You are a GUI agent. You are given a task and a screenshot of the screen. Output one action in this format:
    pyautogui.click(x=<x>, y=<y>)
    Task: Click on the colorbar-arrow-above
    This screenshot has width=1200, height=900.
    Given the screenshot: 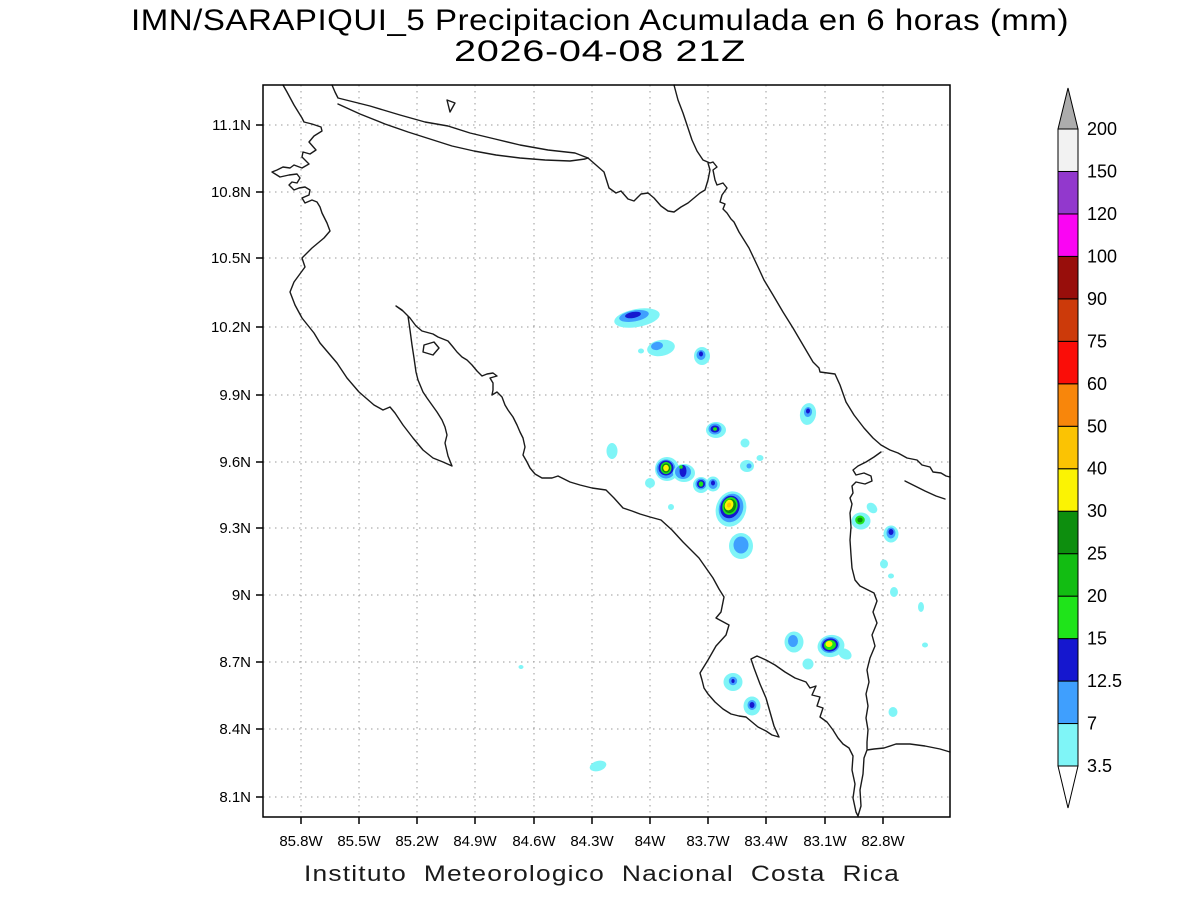 What is the action you would take?
    pyautogui.click(x=1068, y=108)
    